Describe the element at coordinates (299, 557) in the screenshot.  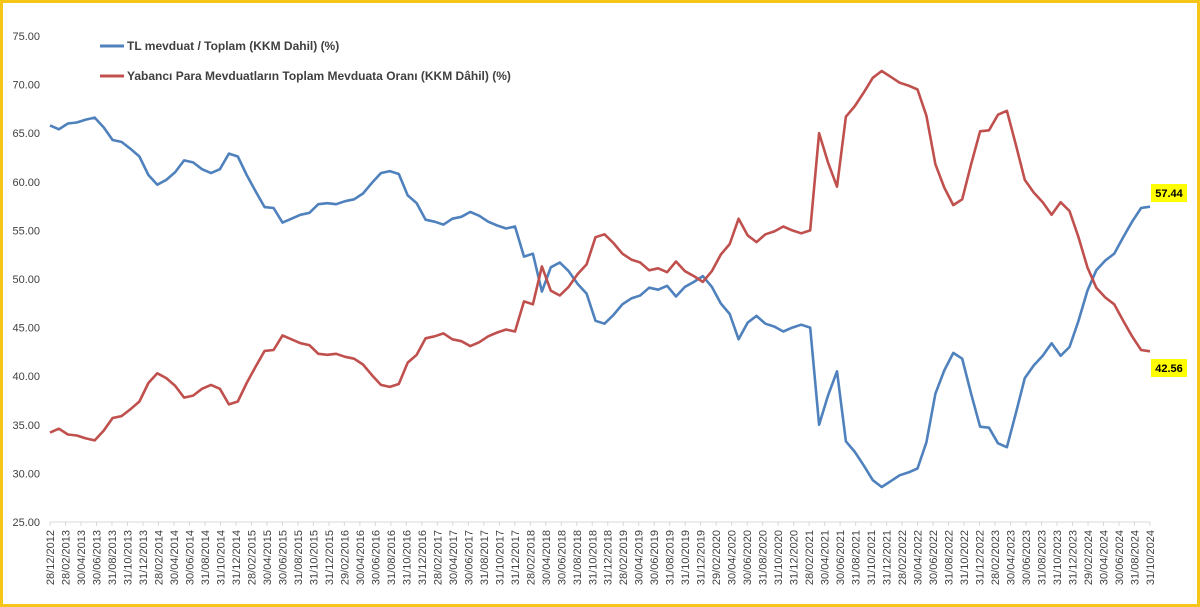
I see `x-tick-label: 31/08/2015` at that location.